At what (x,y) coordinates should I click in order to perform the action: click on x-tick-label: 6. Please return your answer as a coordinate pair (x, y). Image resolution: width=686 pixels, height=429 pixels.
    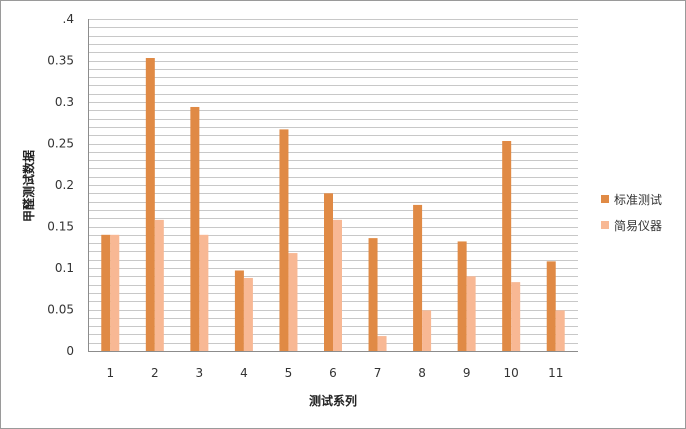
    Looking at the image, I should click on (333, 373).